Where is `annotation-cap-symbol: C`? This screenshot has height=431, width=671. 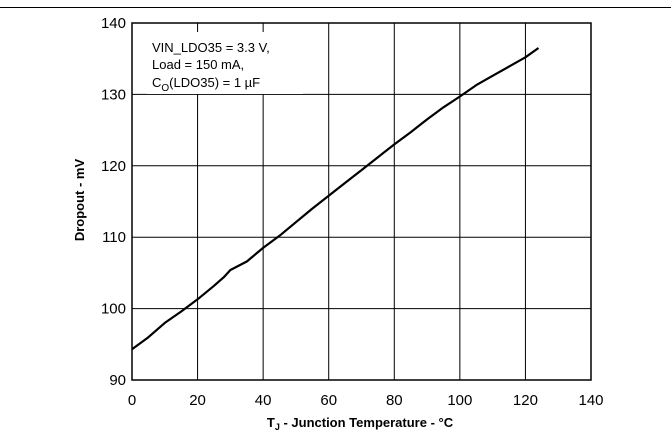 annotation-cap-symbol: C is located at coordinates (156, 82).